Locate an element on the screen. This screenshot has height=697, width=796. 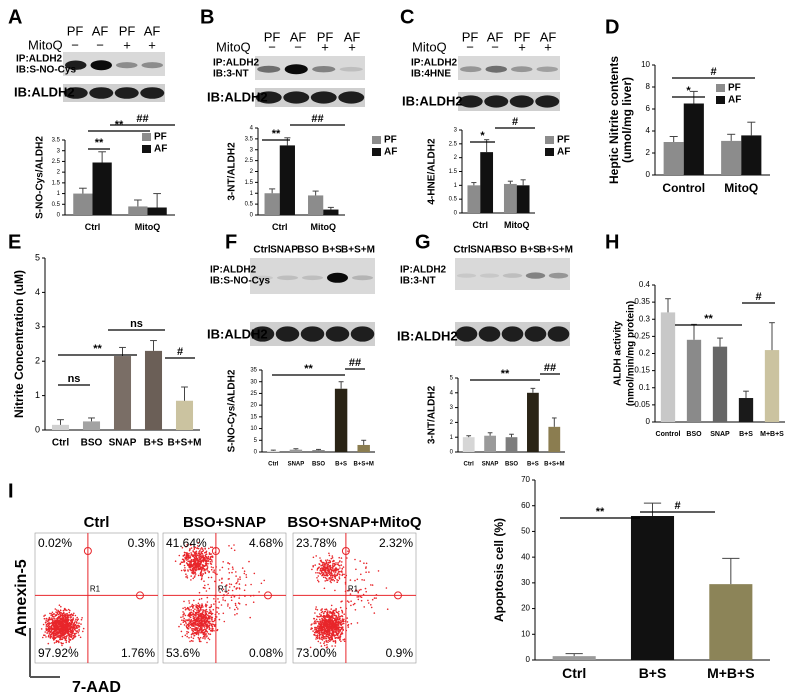
legend-label: AF is located at coordinates (390, 152).